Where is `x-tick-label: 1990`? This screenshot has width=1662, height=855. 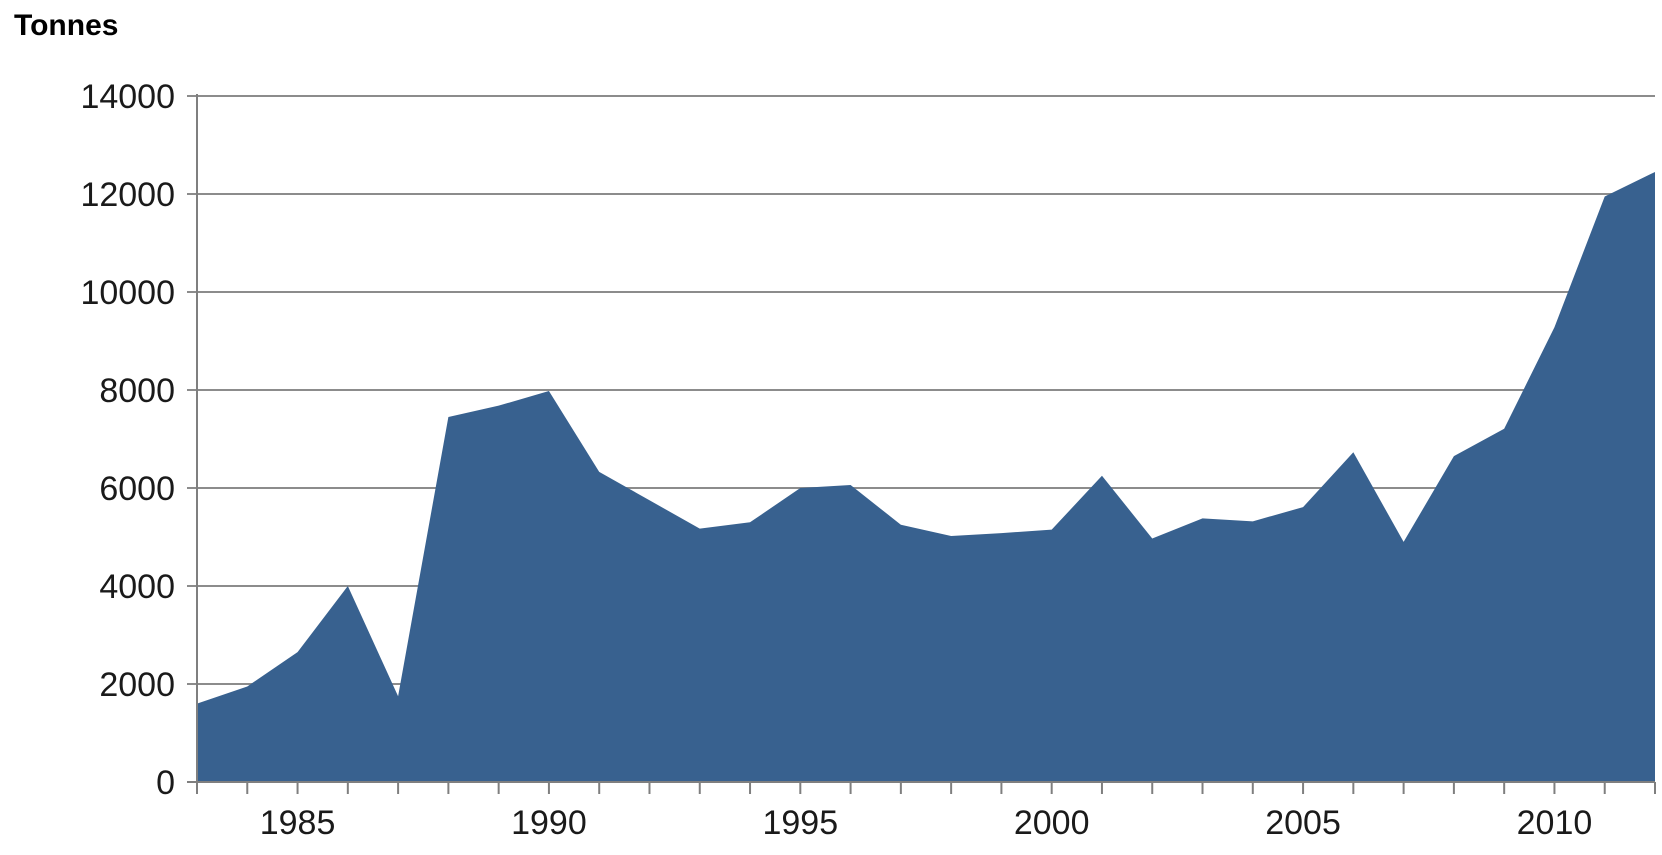 x-tick-label: 1990 is located at coordinates (549, 823).